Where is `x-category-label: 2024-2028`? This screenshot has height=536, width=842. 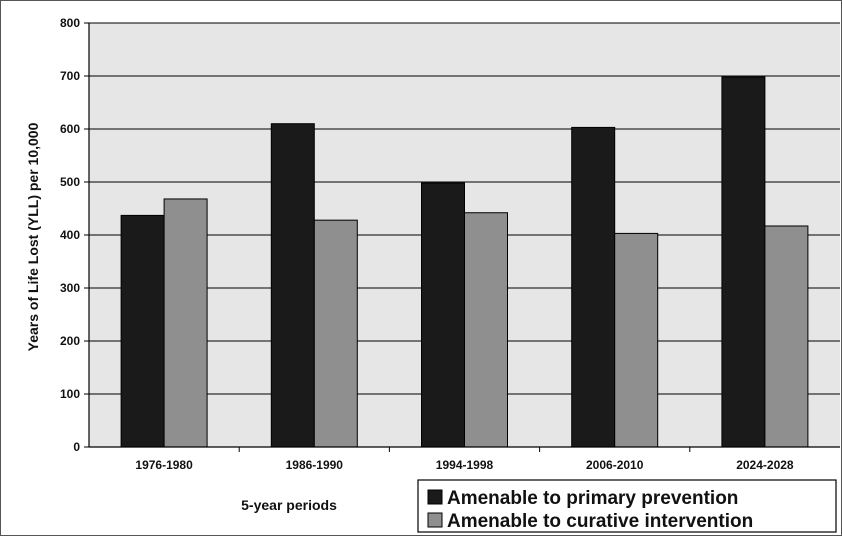 x-category-label: 2024-2028 is located at coordinates (765, 465).